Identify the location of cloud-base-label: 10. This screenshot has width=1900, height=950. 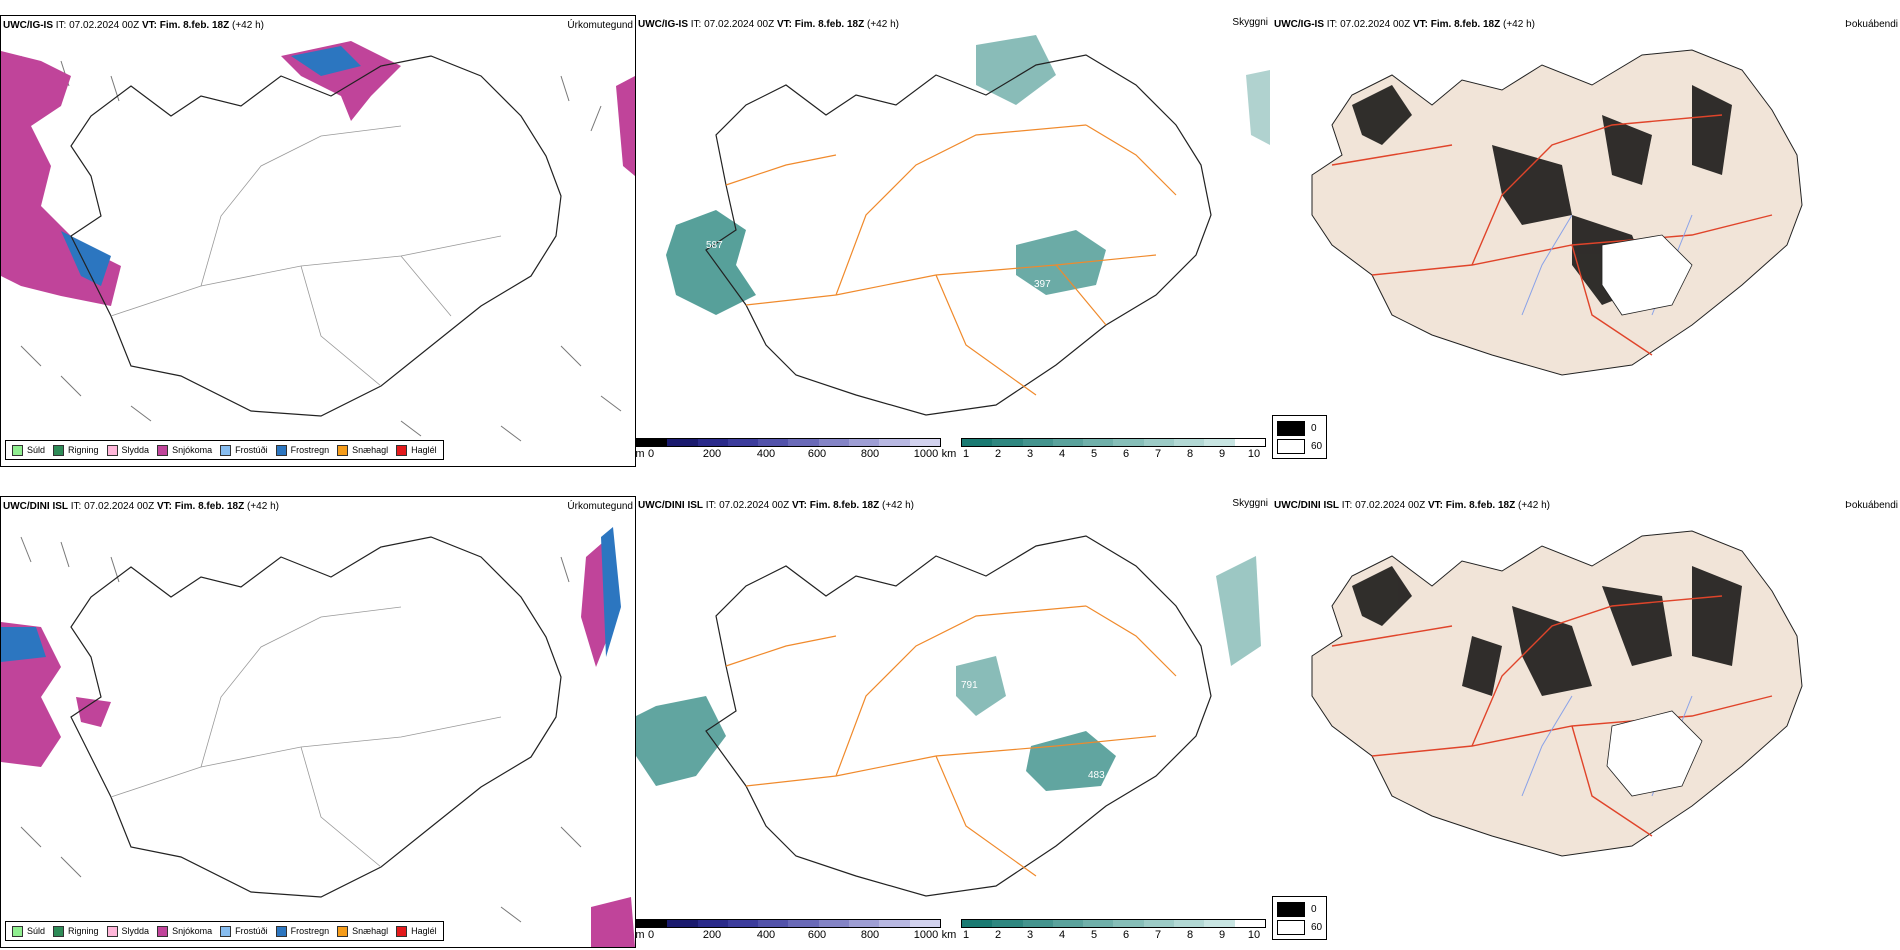
(1034, 683).